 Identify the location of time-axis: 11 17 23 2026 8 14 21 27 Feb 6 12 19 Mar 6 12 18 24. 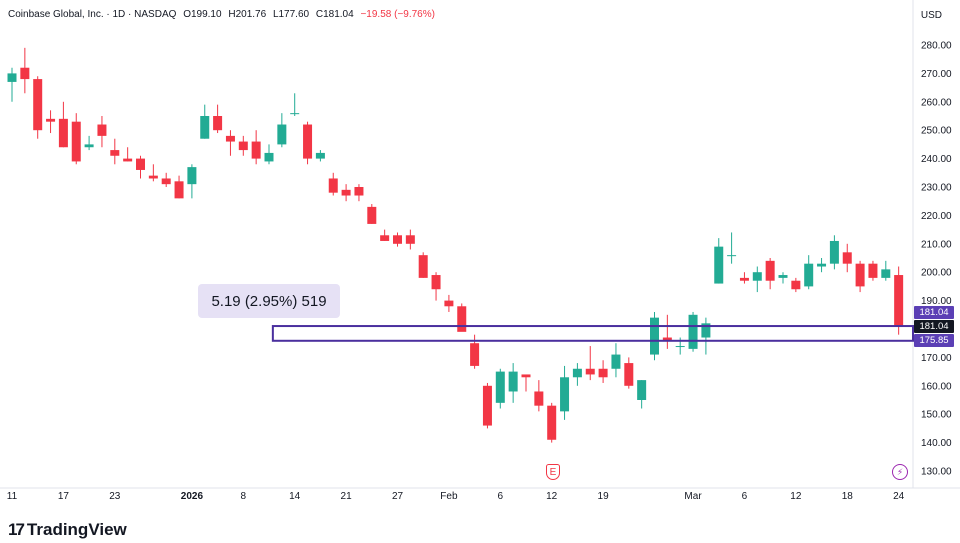
(456, 496).